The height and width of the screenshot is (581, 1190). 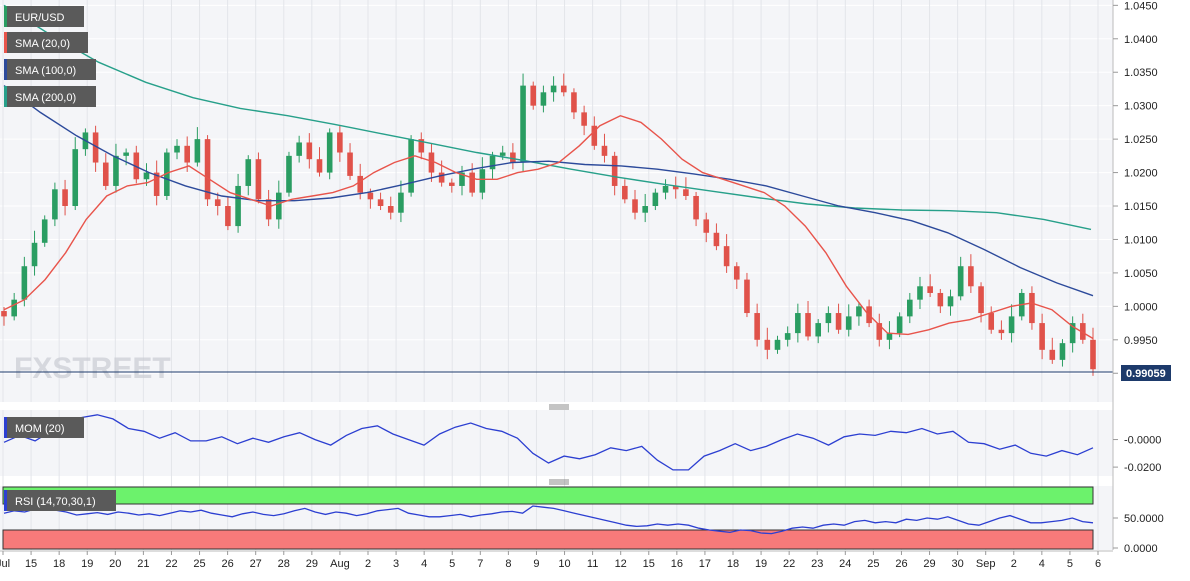 I want to click on x-tick-label: Sep, so click(x=986, y=564).